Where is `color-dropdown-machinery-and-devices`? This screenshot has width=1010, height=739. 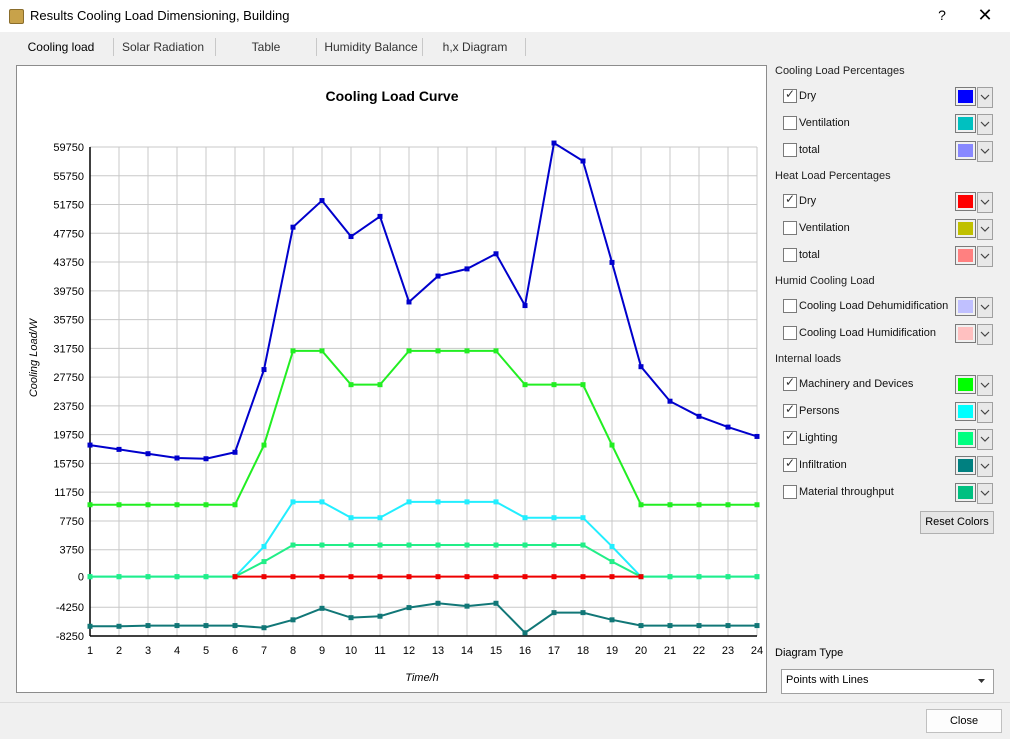 color-dropdown-machinery-and-devices is located at coordinates (985, 385).